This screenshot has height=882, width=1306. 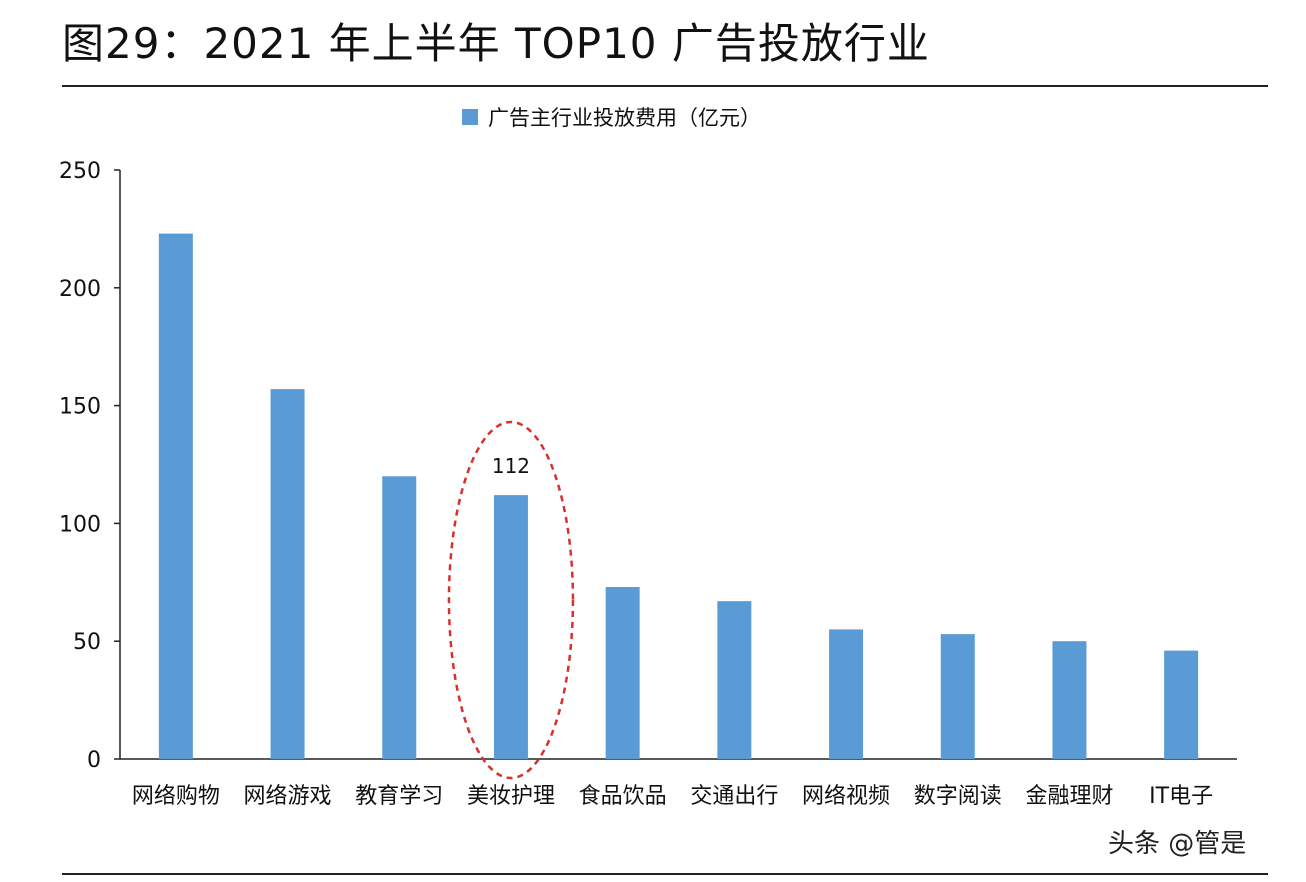 I want to click on x-tick-label: 教育学习, so click(x=399, y=796).